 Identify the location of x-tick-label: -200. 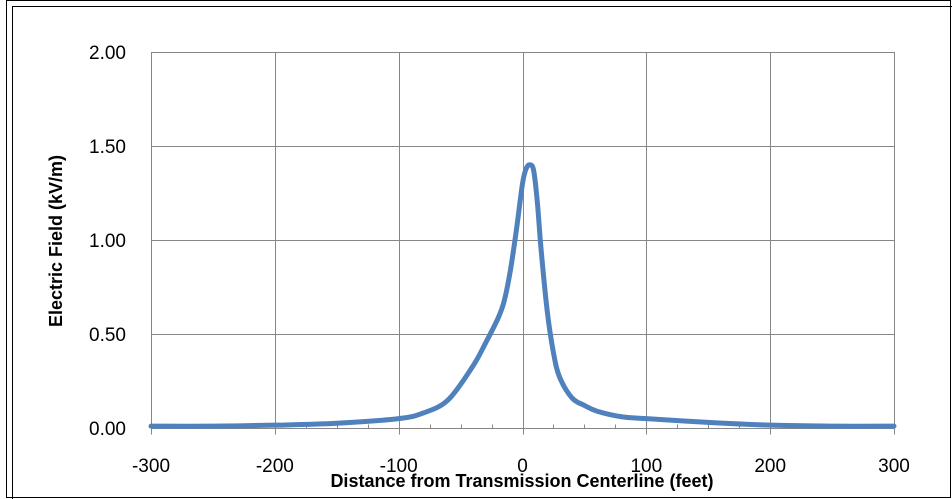
(275, 466).